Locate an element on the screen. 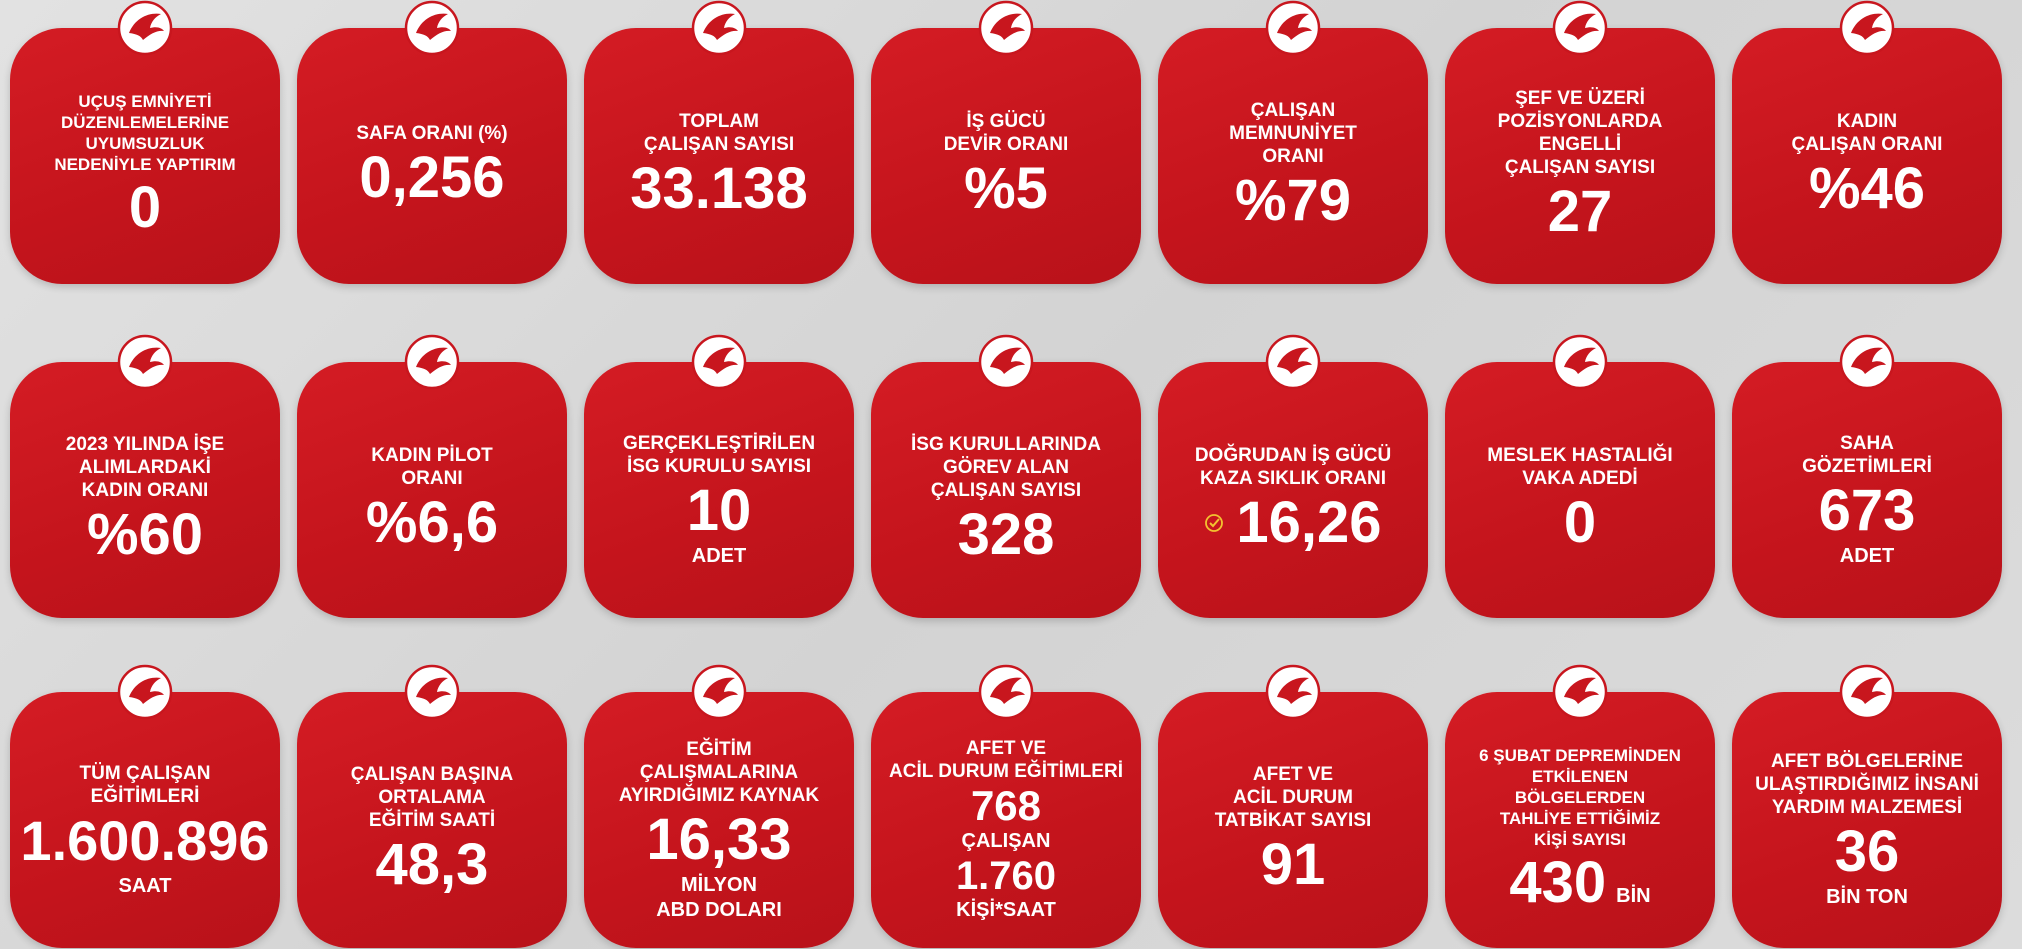 The image size is (2022, 949). stat-value: 430 is located at coordinates (1558, 882).